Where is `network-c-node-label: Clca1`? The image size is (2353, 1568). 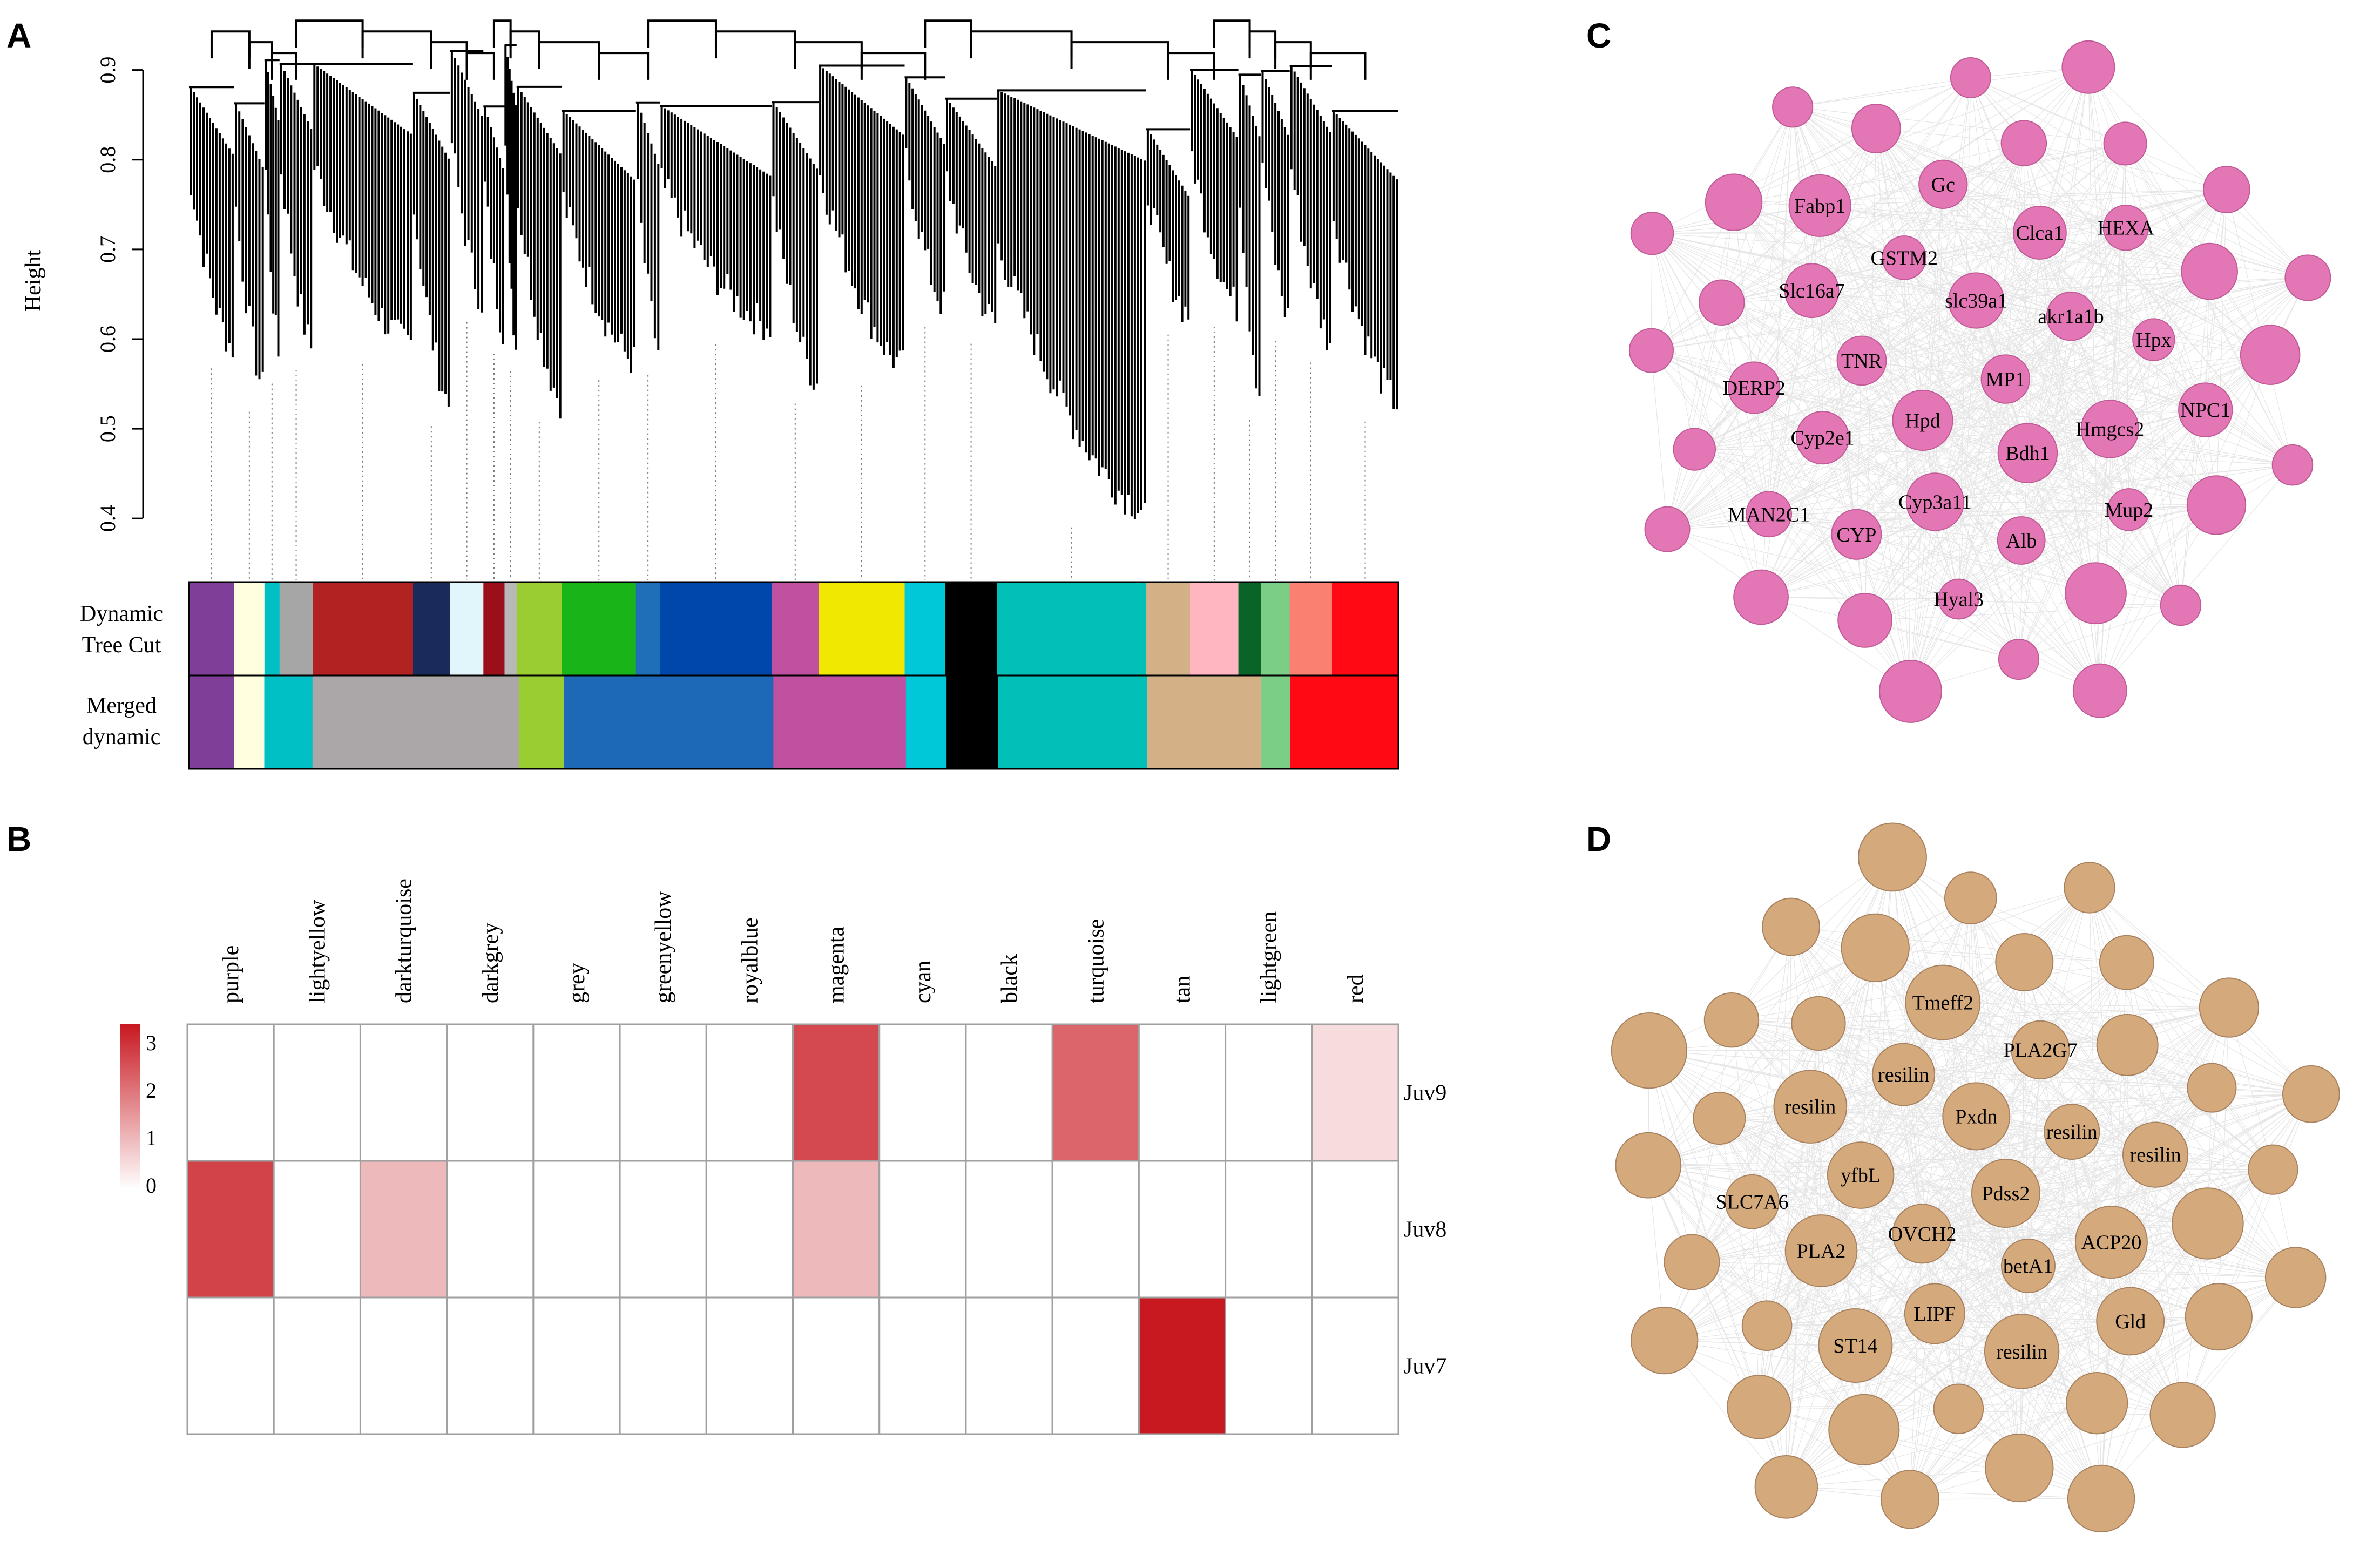 network-c-node-label: Clca1 is located at coordinates (2040, 233).